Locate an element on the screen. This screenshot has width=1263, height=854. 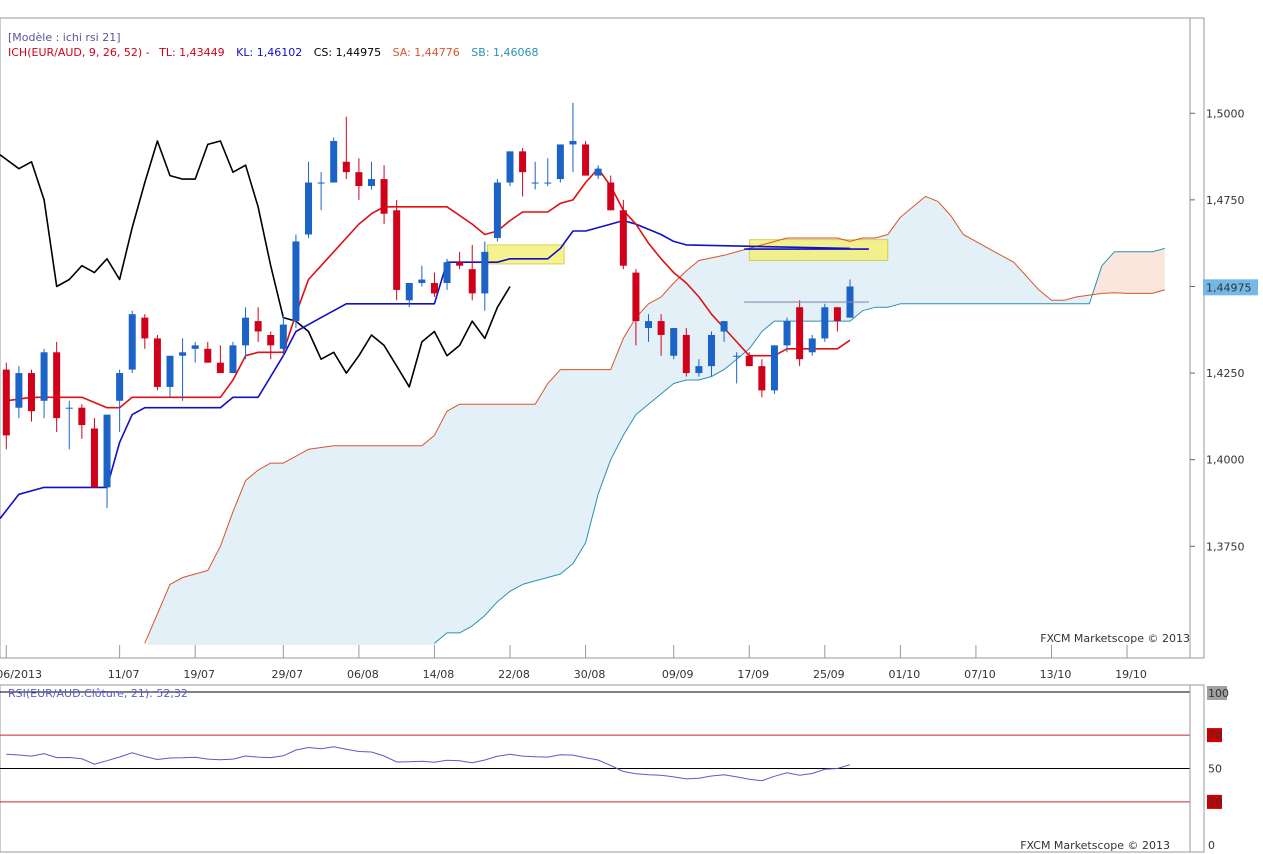
legend-sa: SA: 1,44776 is located at coordinates (426, 52).